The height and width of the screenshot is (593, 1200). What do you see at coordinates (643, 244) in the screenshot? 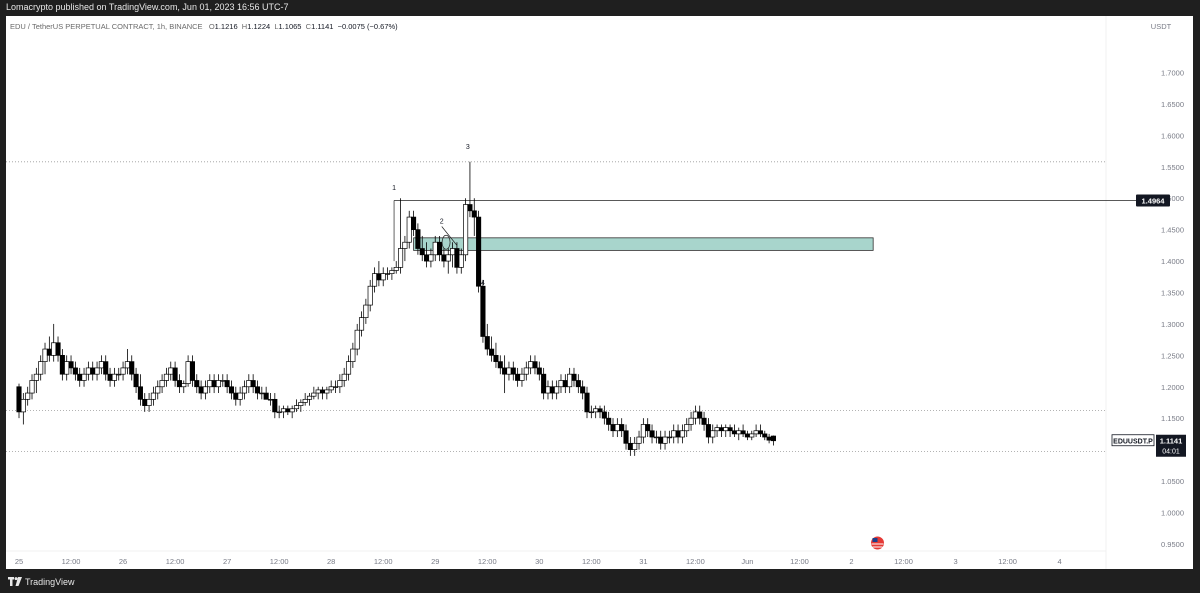
I see `supply-zone-rect` at bounding box center [643, 244].